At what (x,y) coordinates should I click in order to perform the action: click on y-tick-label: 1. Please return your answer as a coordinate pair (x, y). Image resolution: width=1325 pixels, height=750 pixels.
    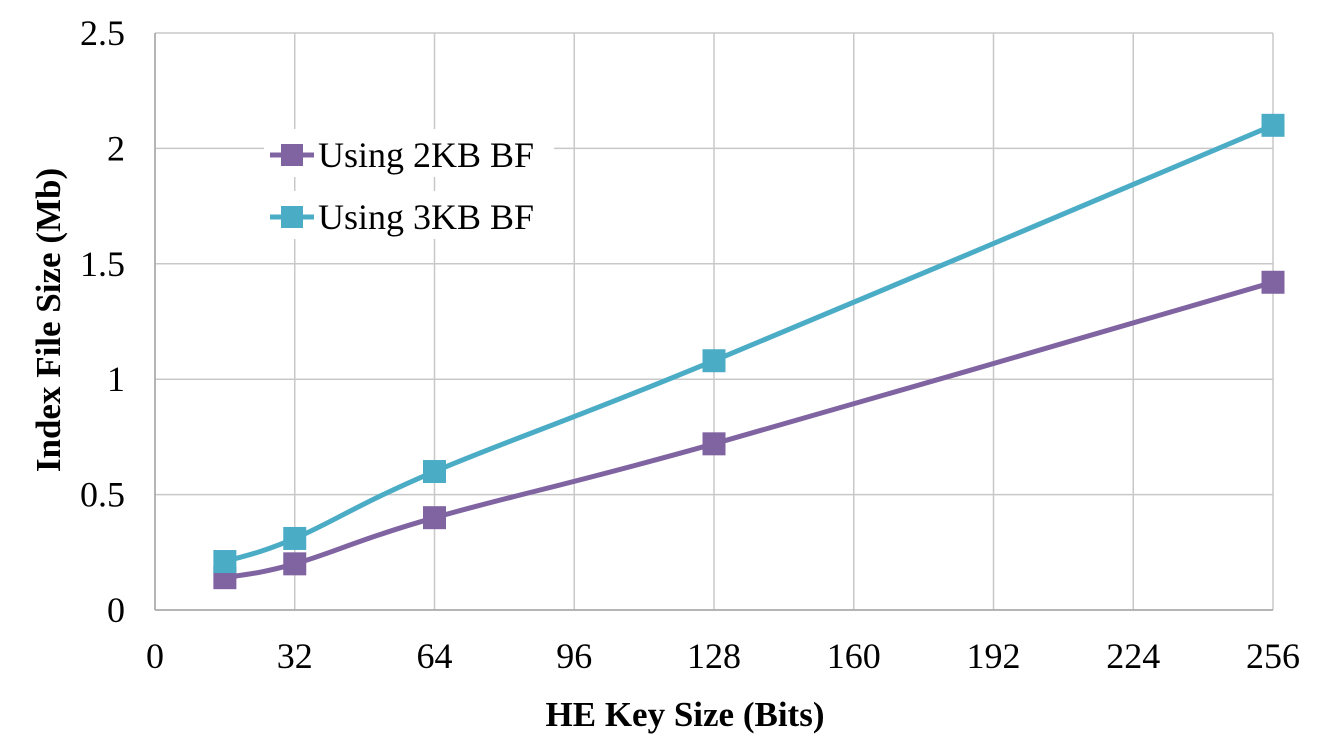
    Looking at the image, I should click on (116, 379).